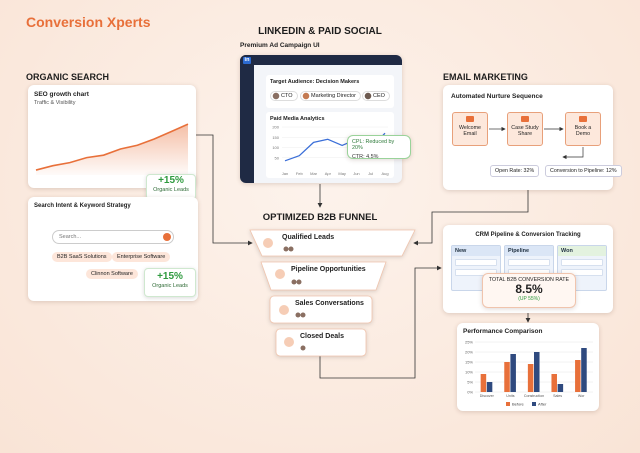  What do you see at coordinates (275, 147) in the screenshot?
I see `y-tick-label: 100` at bounding box center [275, 147].